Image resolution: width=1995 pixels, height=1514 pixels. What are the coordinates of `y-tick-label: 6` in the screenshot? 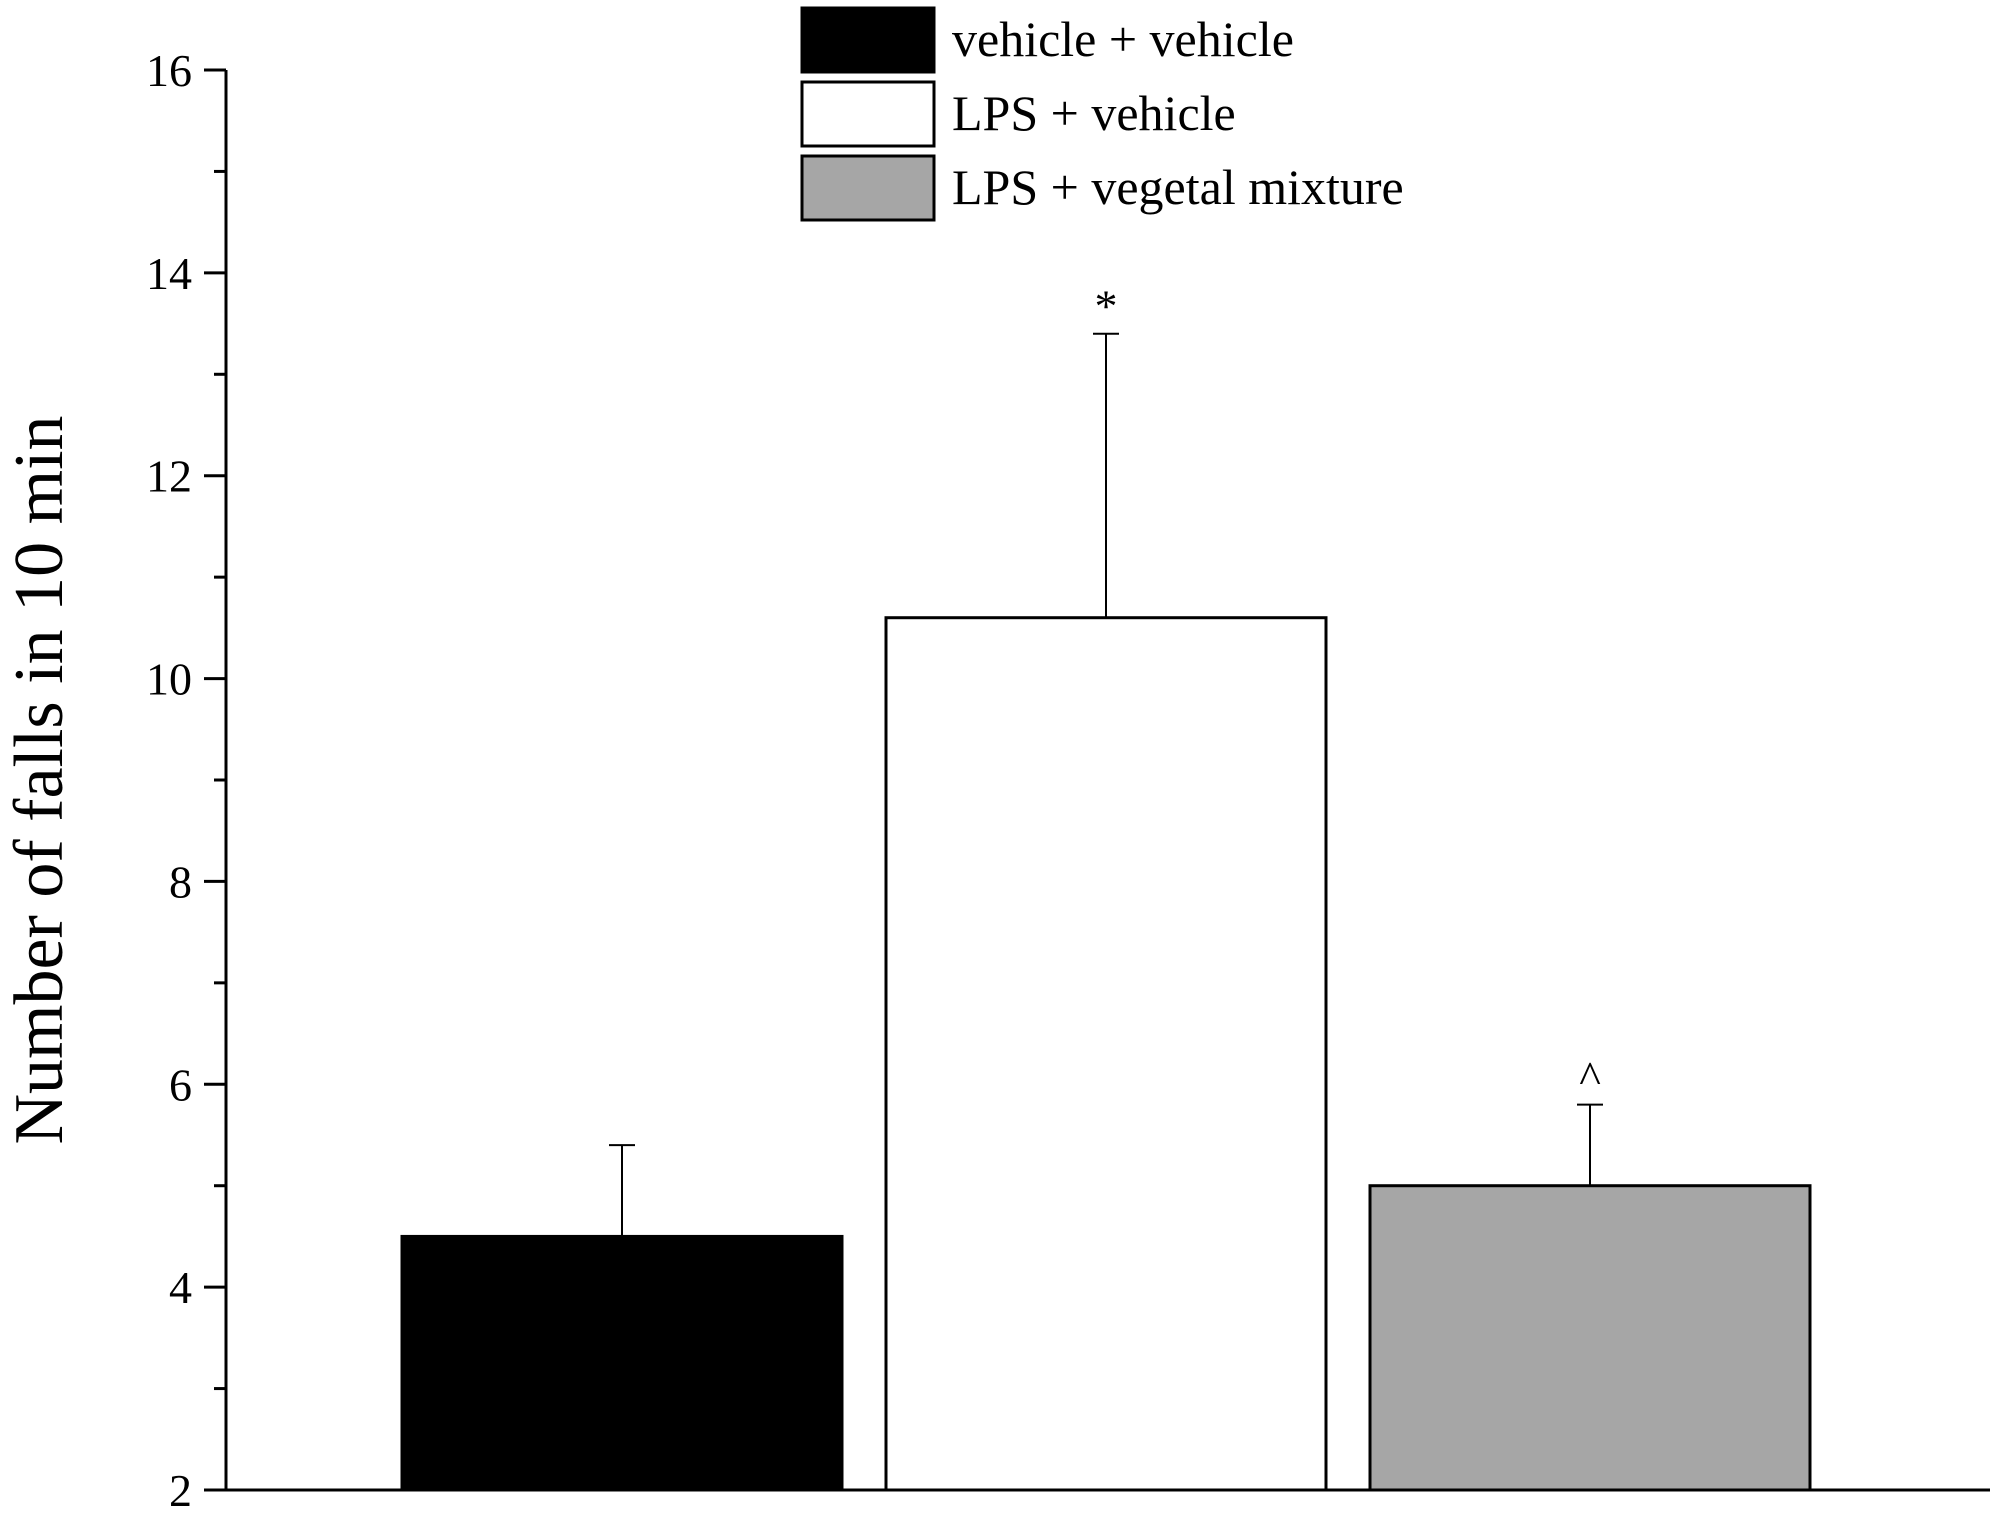 It's located at (180, 1084).